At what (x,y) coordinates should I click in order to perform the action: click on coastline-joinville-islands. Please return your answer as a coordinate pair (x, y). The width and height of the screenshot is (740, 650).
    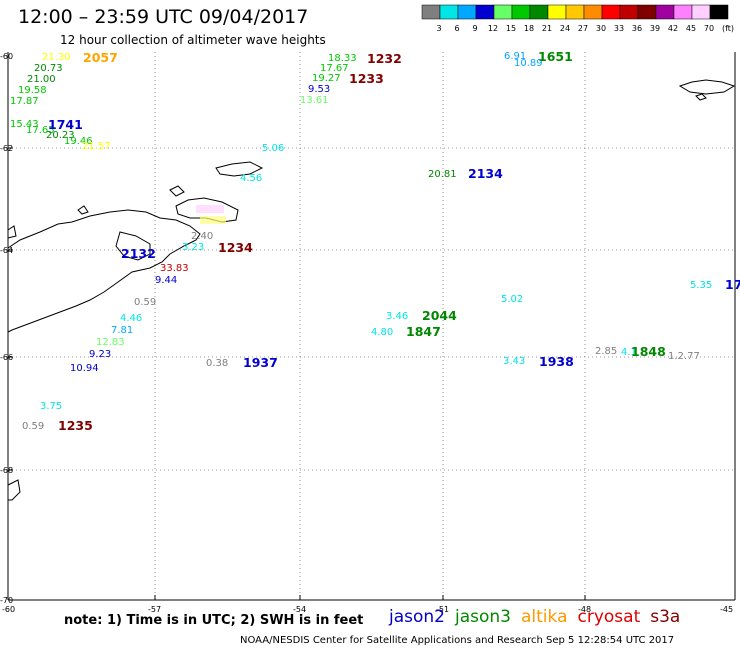
    Looking at the image, I should click on (207, 210).